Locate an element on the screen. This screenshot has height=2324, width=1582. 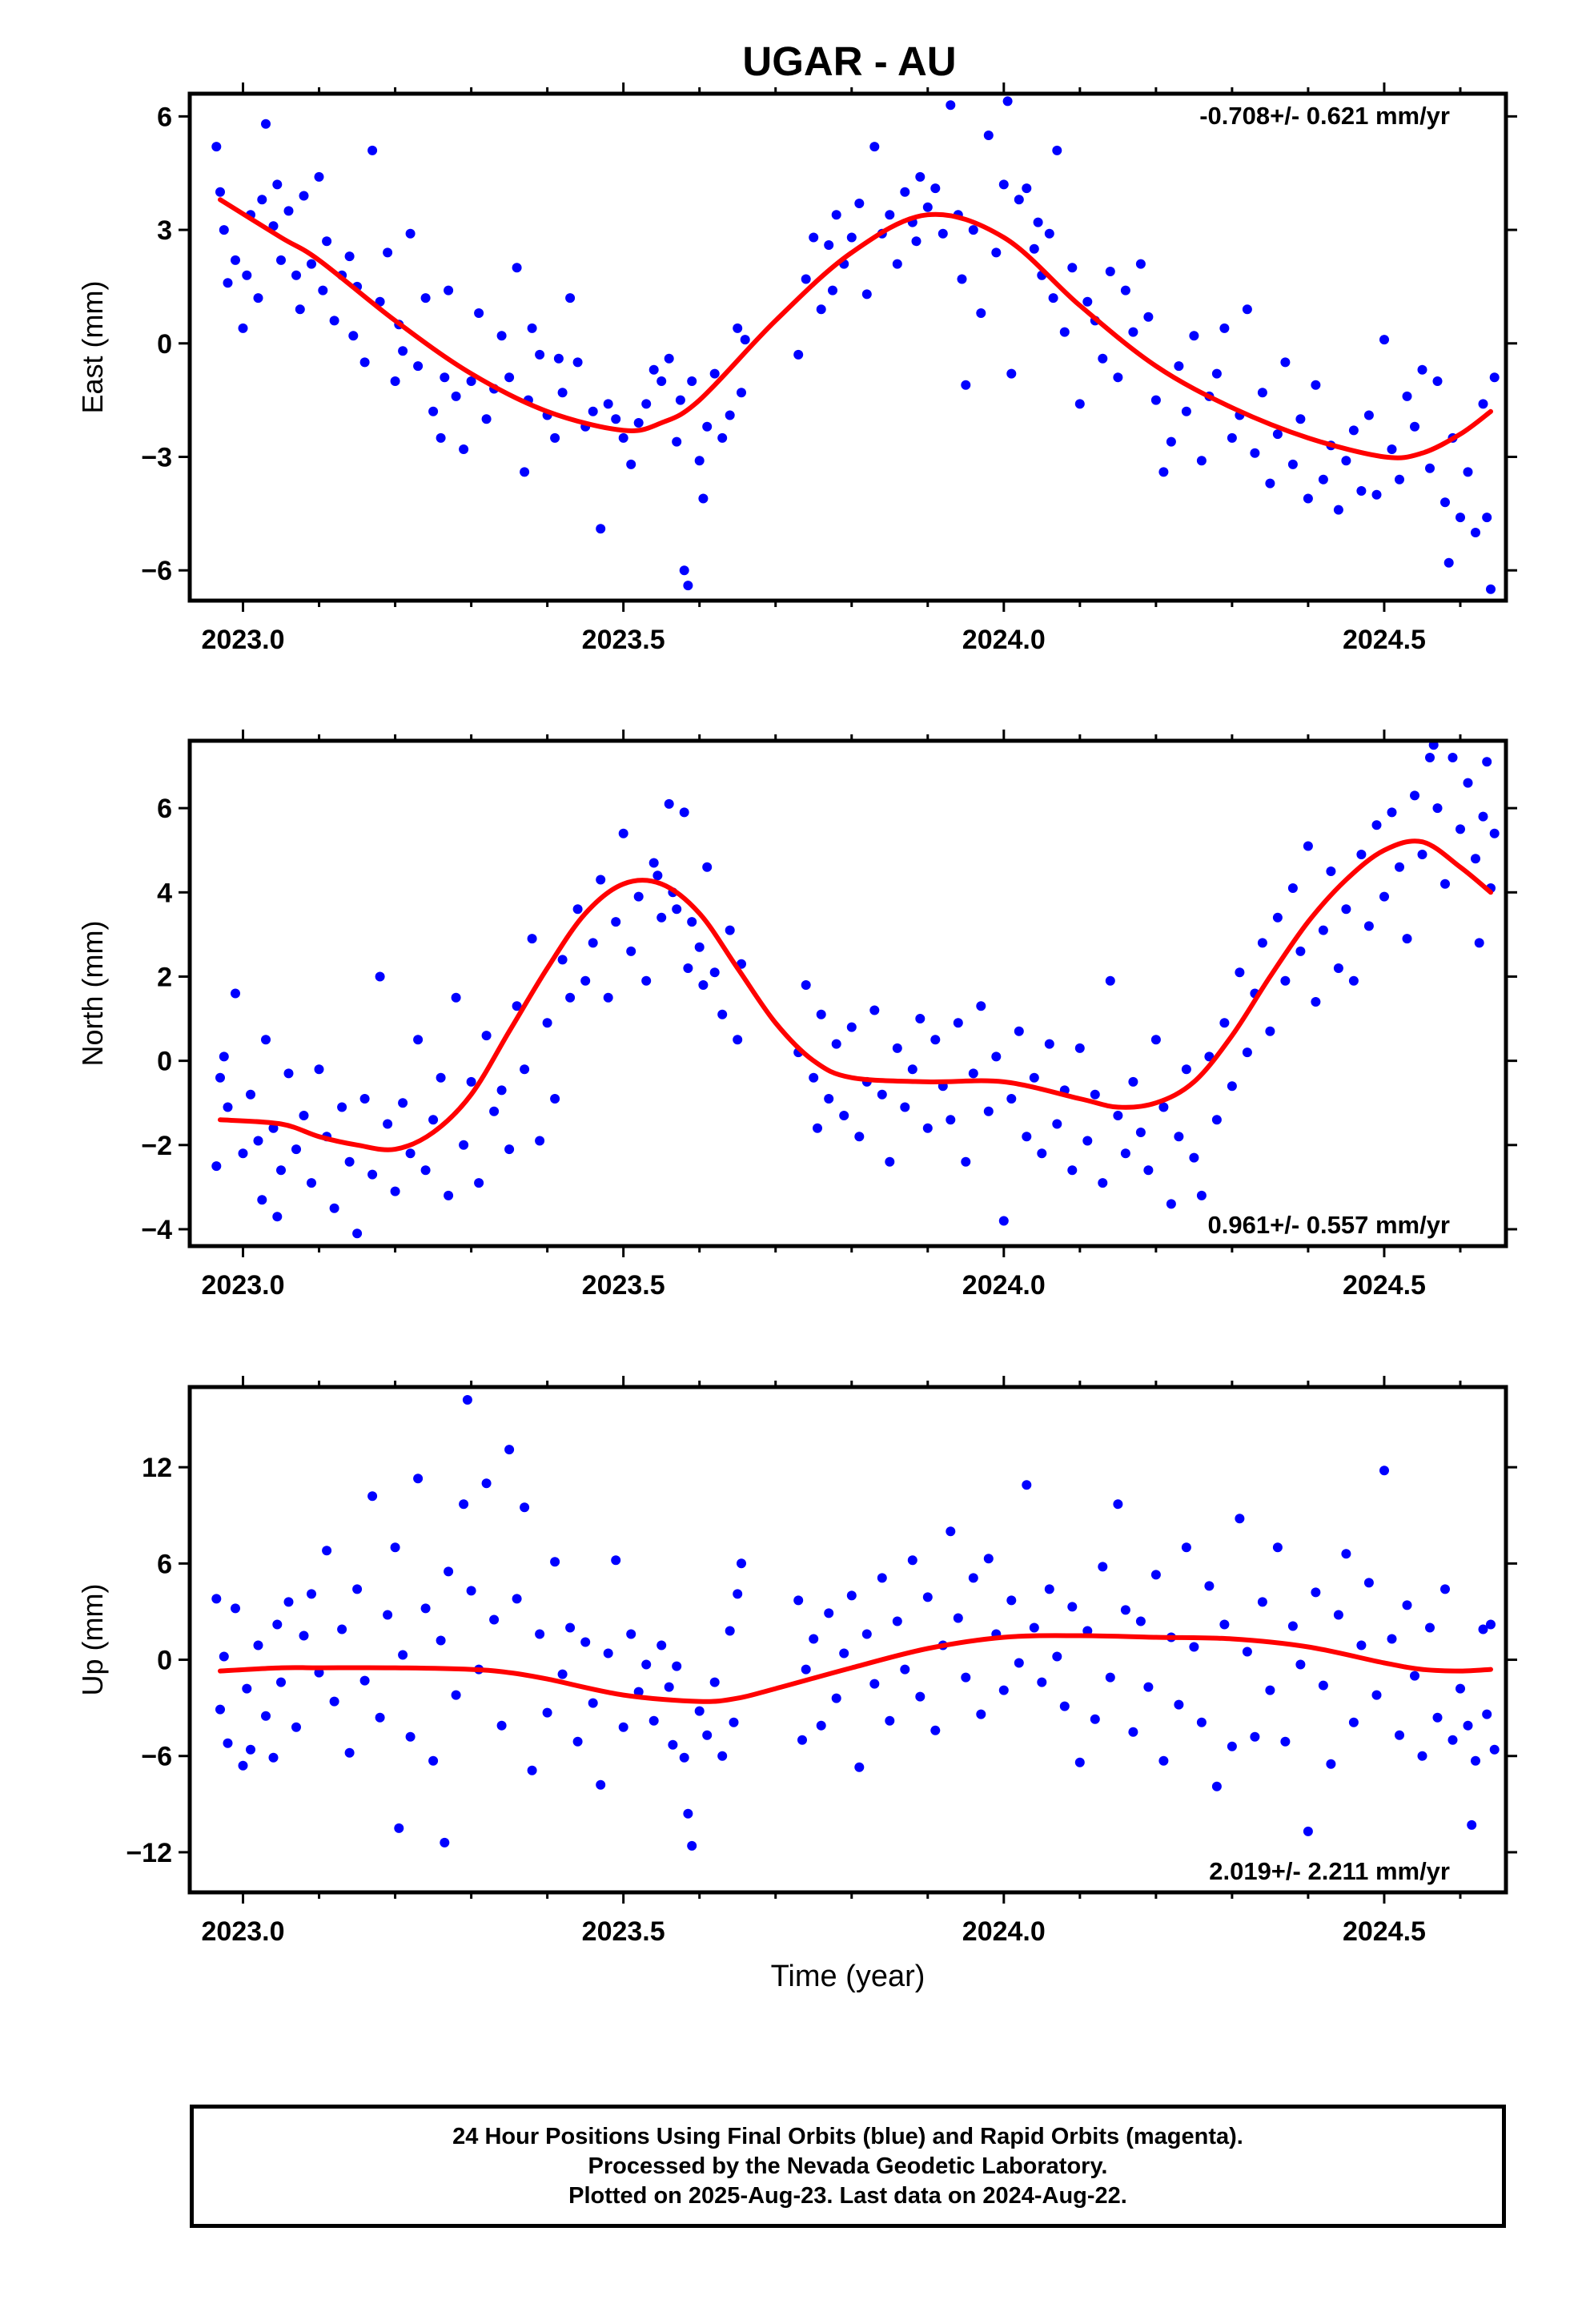
x-axis-label: Time (year) is located at coordinates (848, 1977).